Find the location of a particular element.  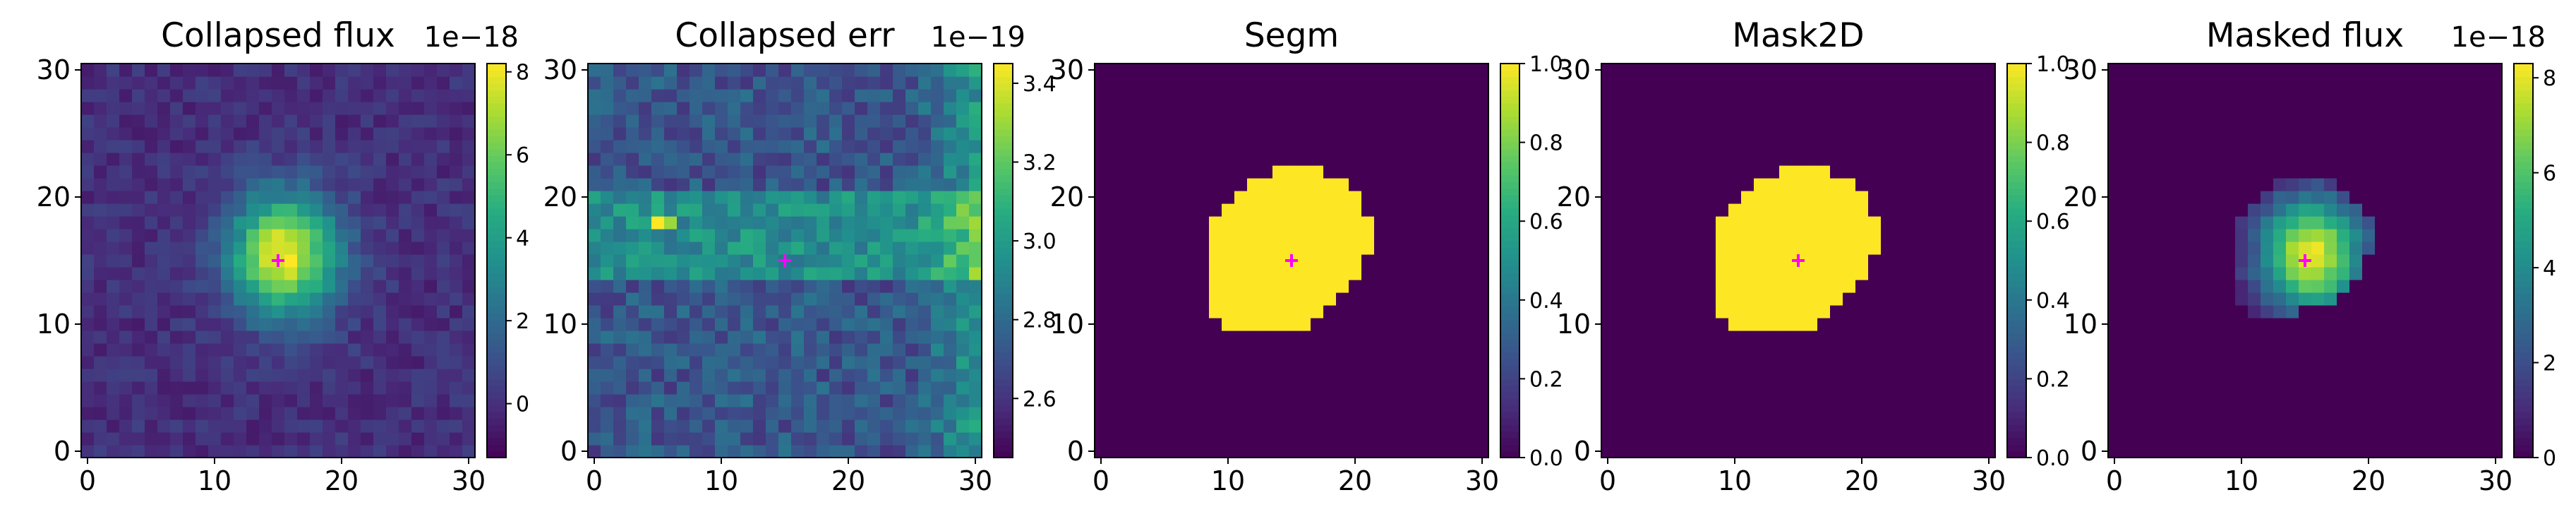

panel-title: Segm is located at coordinates (1291, 35).